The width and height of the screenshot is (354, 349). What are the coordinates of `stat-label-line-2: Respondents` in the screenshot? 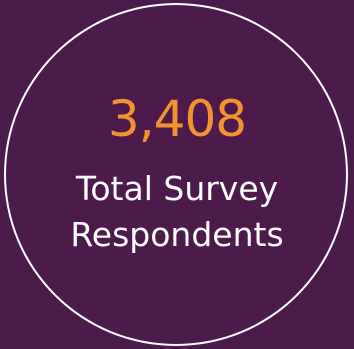 It's located at (177, 234).